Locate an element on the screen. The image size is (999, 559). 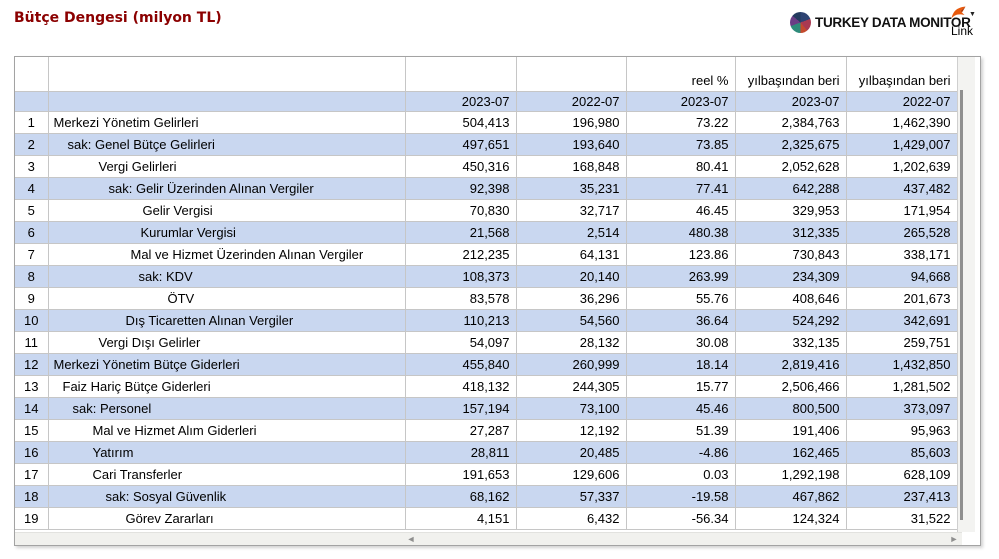
table-row: 9 ÖTV 83,578 36,296 55.76 408,646 201,673 is located at coordinates (486, 298).